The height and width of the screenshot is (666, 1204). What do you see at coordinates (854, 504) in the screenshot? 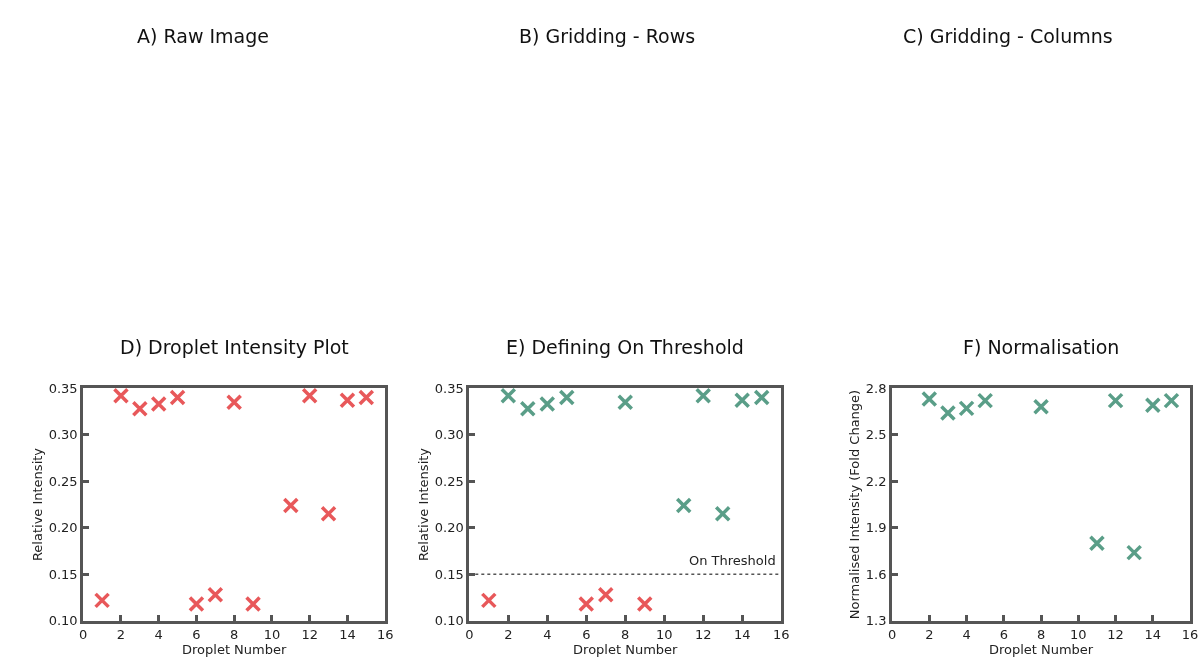
I see `y-axis-title: Normalised Intensity (Fold Change)` at bounding box center [854, 504].